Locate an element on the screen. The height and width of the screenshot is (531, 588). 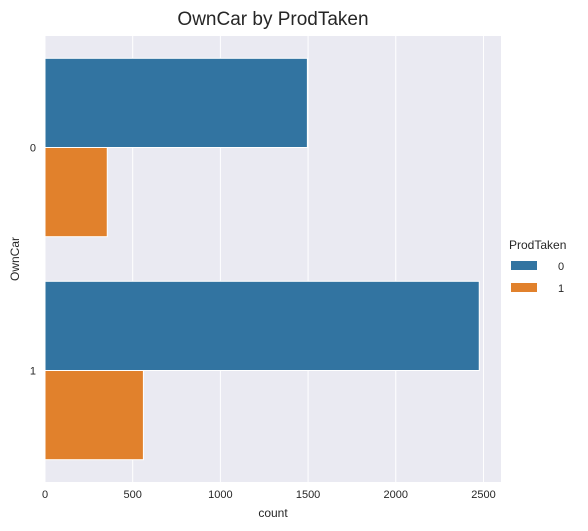
y-axis-label: OwnCar is located at coordinates (15, 259).